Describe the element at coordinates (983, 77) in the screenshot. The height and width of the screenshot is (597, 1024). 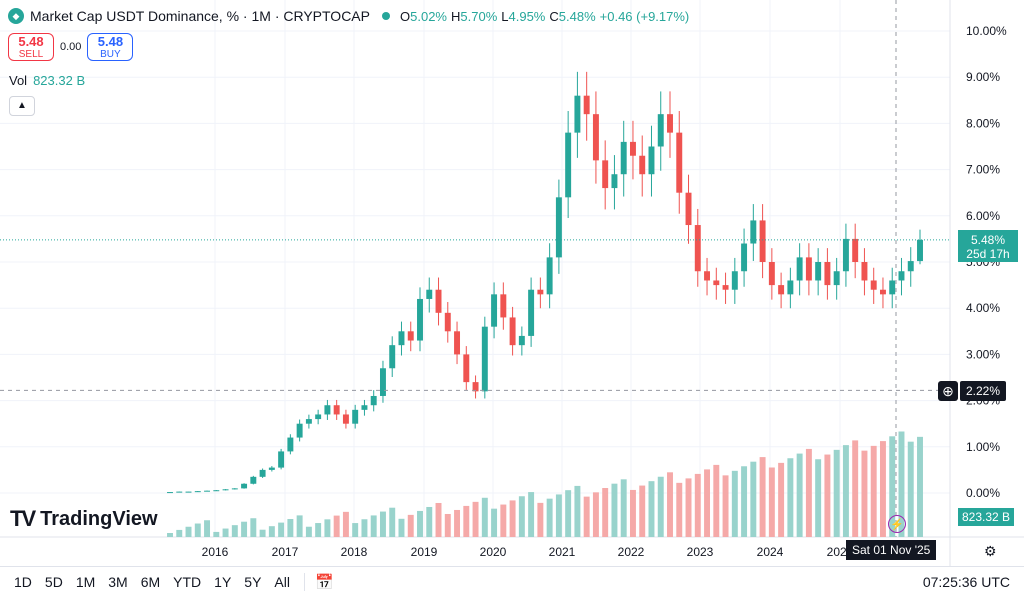
I see `y-tick-label: 9.00%` at that location.